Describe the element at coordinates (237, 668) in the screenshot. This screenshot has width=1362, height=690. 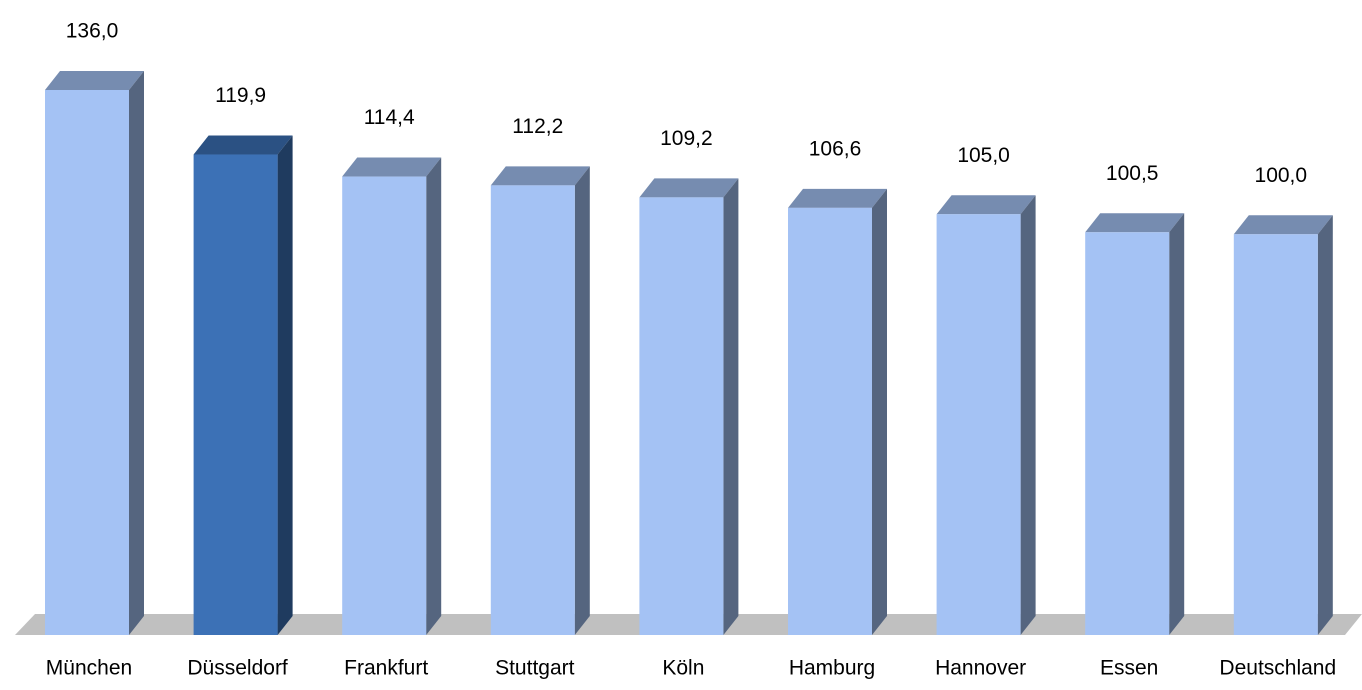
I see `x-tick-label: Düsseldorf` at that location.